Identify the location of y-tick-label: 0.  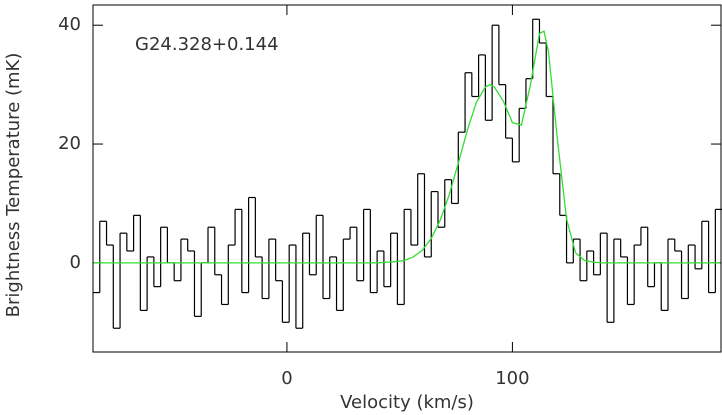
(75, 262).